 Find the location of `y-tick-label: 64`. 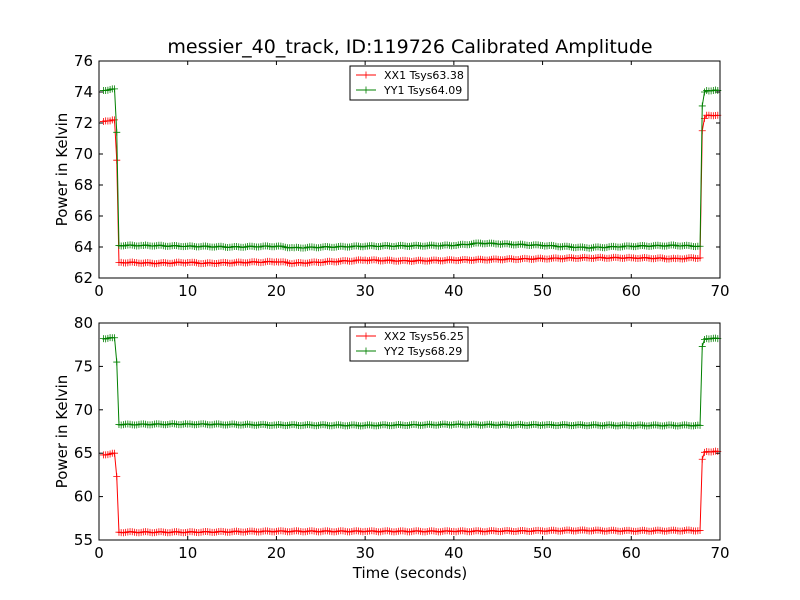

y-tick-label: 64 is located at coordinates (83, 247).